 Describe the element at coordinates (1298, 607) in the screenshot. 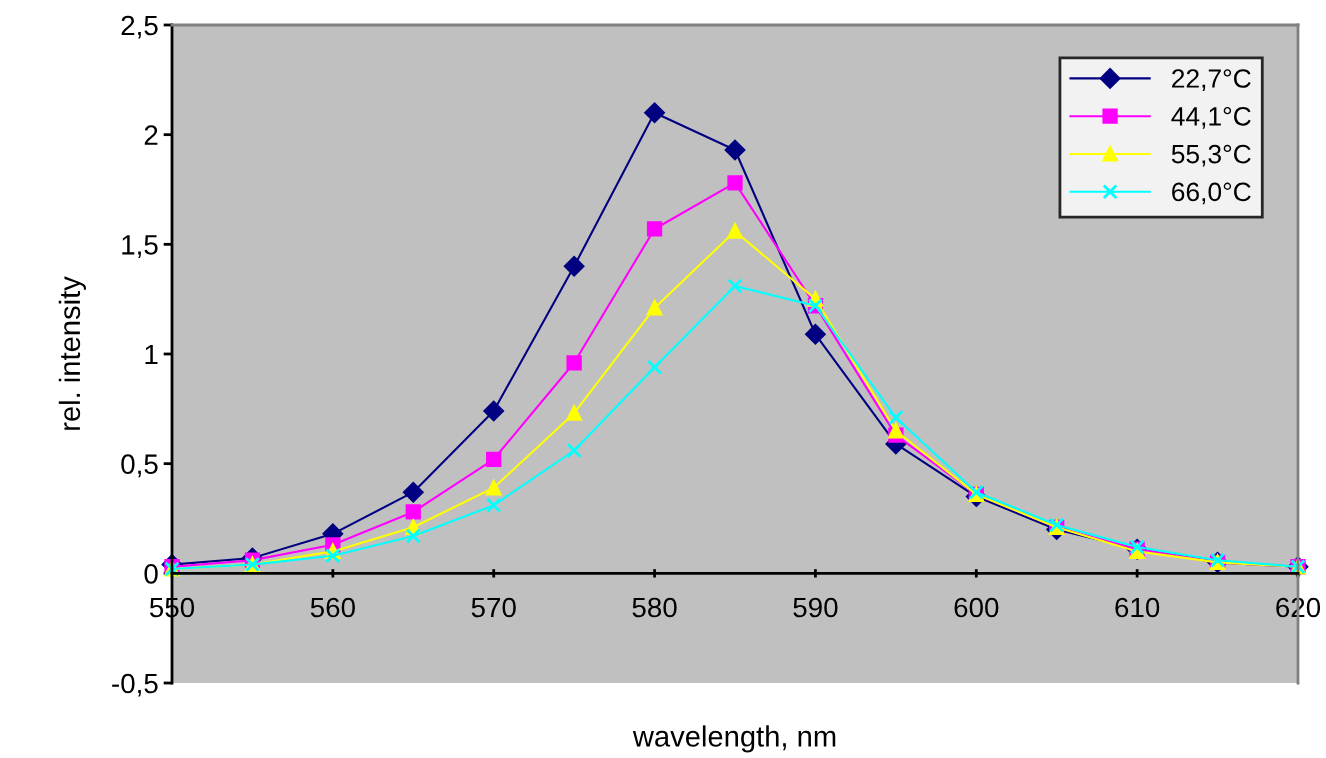

I see `x-tick-label: 620` at that location.